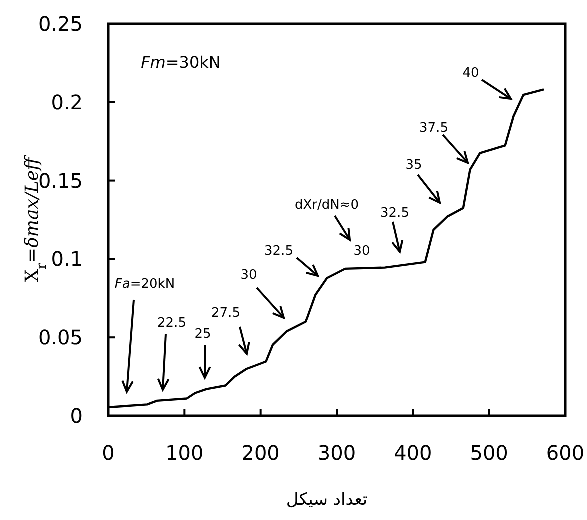 The width and height of the screenshot is (587, 520). Describe the element at coordinates (327, 205) in the screenshot. I see `annotation: dXr/dN≈0` at that location.